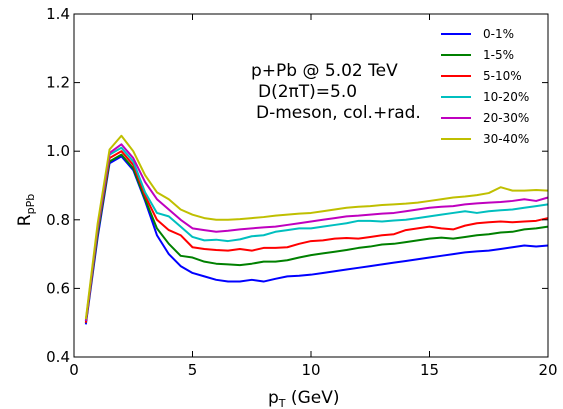 The height and width of the screenshot is (409, 563). What do you see at coordinates (547, 370) in the screenshot?
I see `x-tick-label-4: 20` at bounding box center [547, 370].